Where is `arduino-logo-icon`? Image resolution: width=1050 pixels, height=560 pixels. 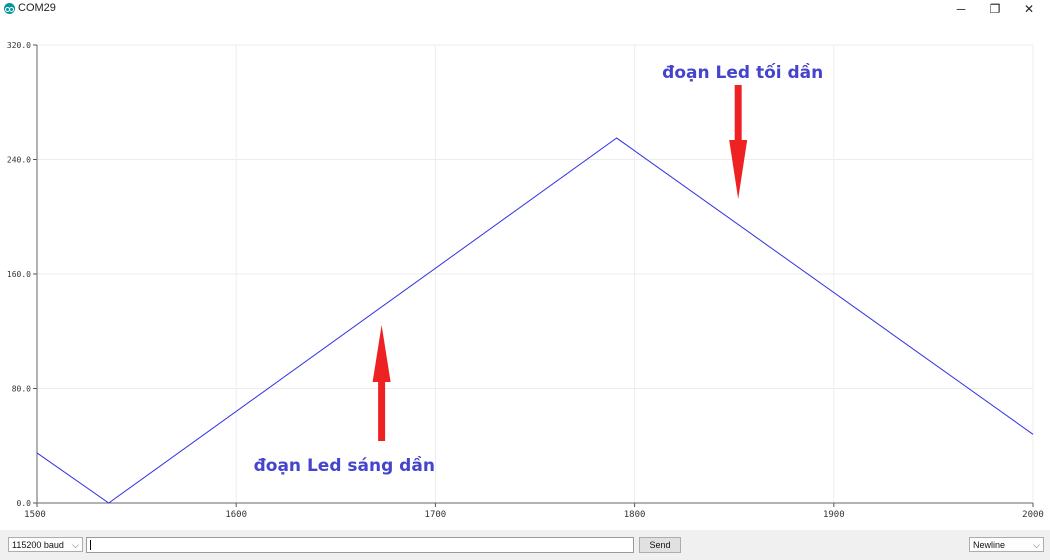 arduino-logo-icon is located at coordinates (9, 8).